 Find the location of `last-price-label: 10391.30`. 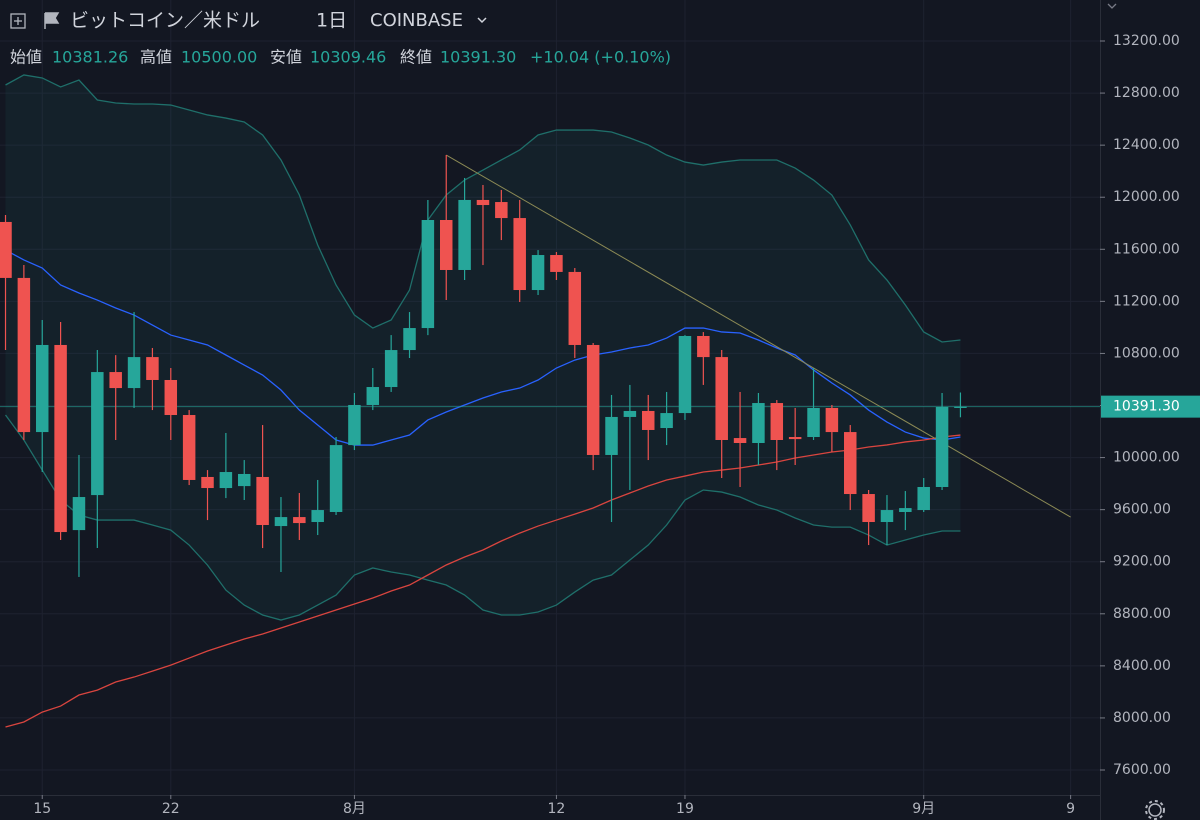

last-price-label: 10391.30 is located at coordinates (1146, 407).